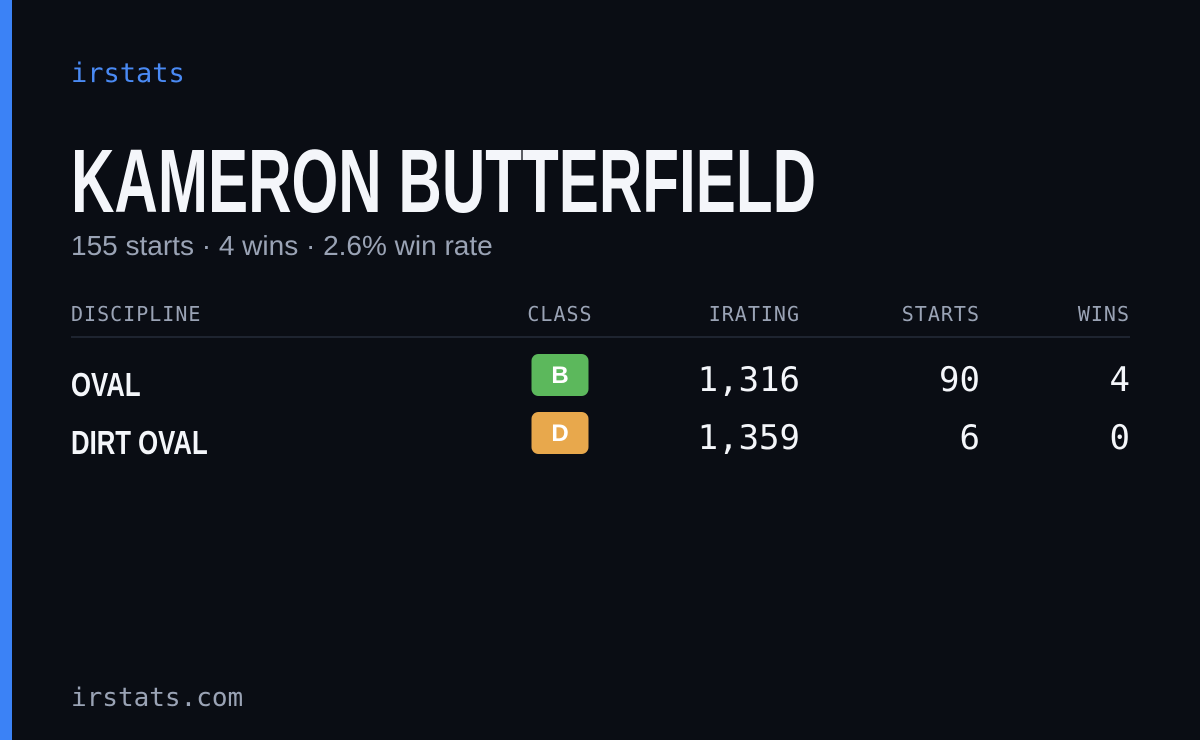  Describe the element at coordinates (941, 314) in the screenshot. I see `column-header: STARTS` at that location.